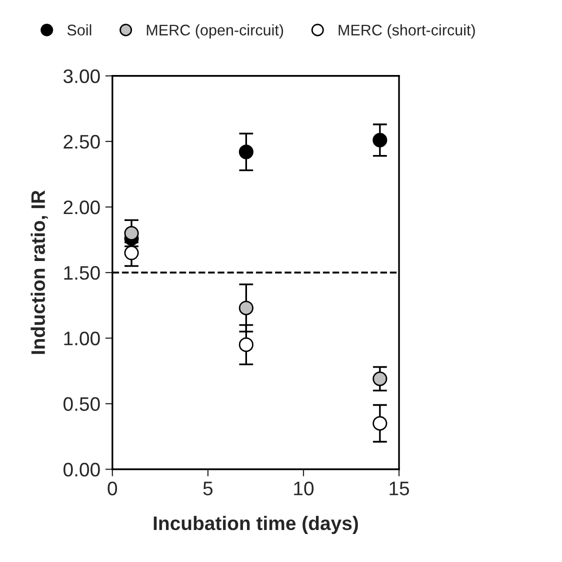 The height and width of the screenshot is (562, 562). What do you see at coordinates (400, 489) in the screenshot?
I see `x-tick-label: 15` at bounding box center [400, 489].